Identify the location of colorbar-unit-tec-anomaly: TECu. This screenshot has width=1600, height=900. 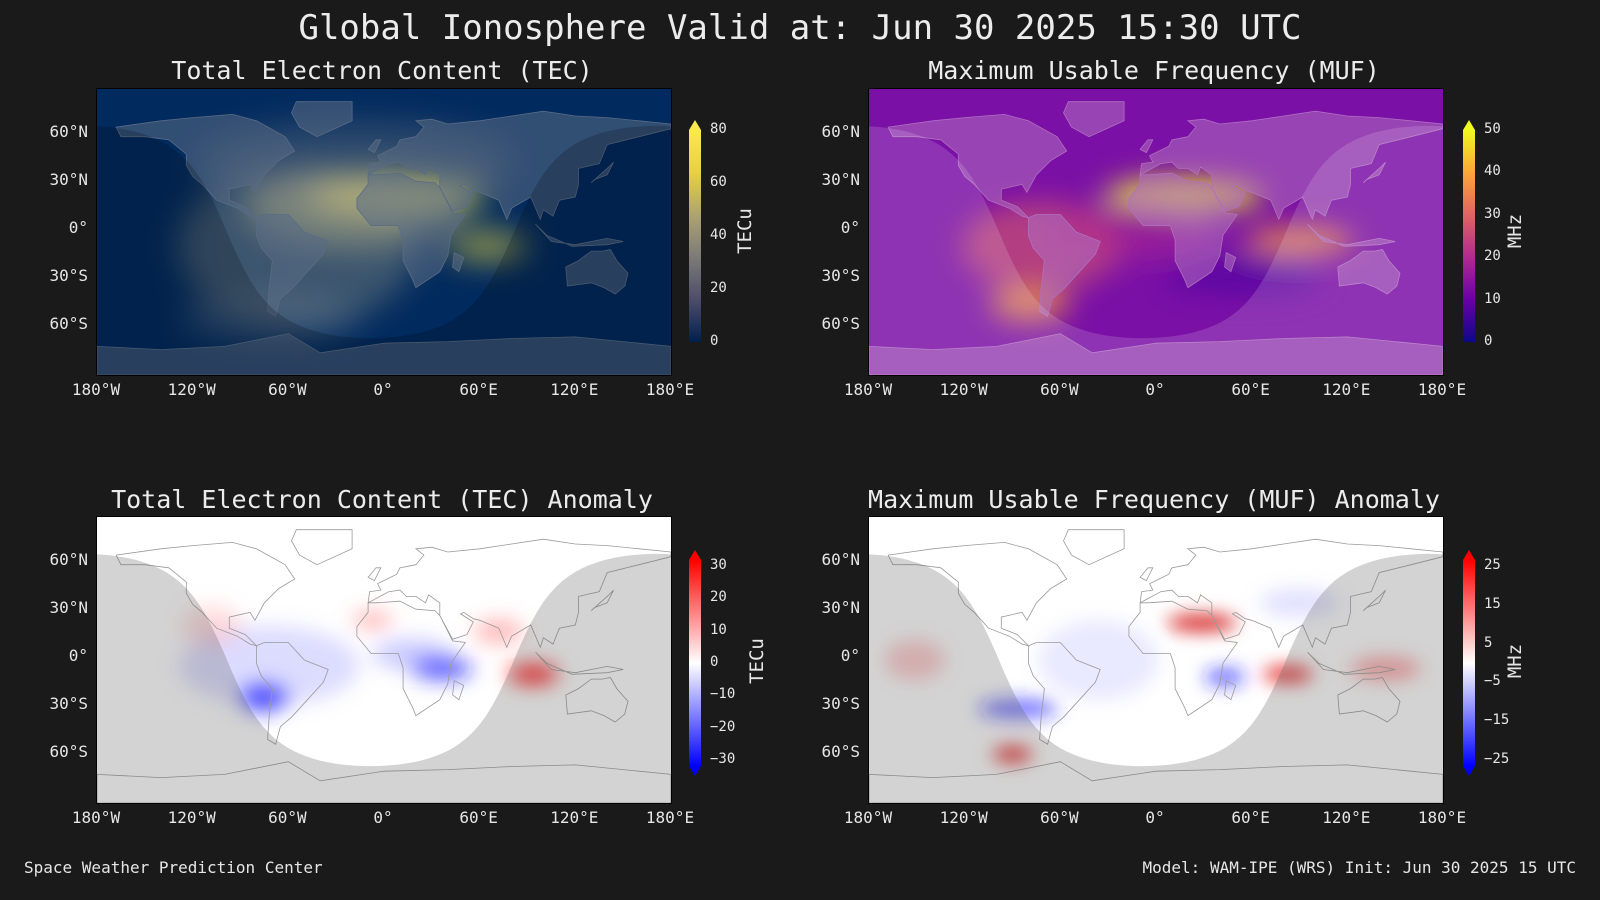
(756, 661).